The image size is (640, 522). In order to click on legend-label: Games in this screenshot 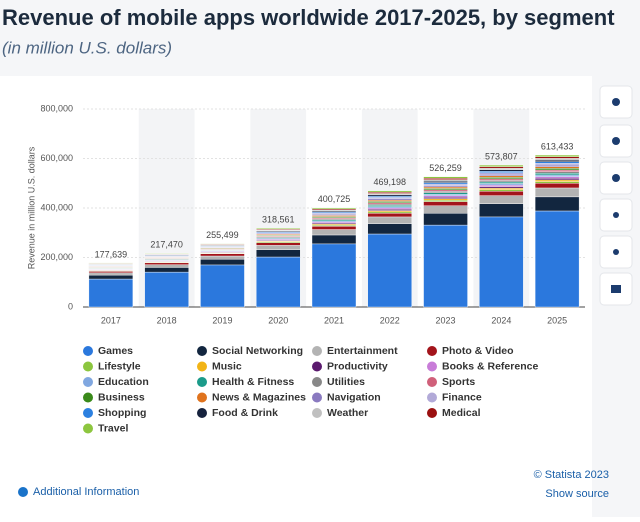, I will do `click(115, 351)`.